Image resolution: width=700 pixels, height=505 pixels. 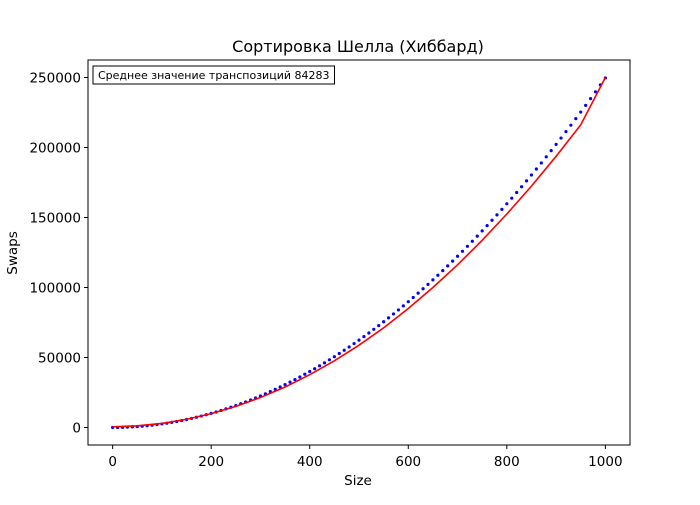 I want to click on annotation-box: Среднее значение транспозиций 84283, so click(x=213, y=75).